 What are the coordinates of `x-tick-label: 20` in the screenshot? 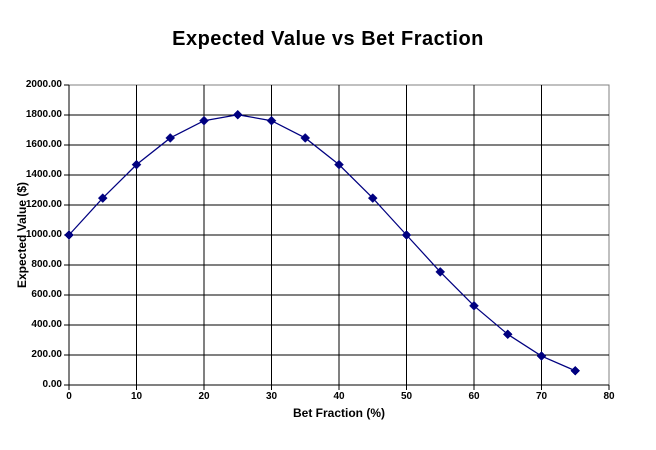 It's located at (204, 396).